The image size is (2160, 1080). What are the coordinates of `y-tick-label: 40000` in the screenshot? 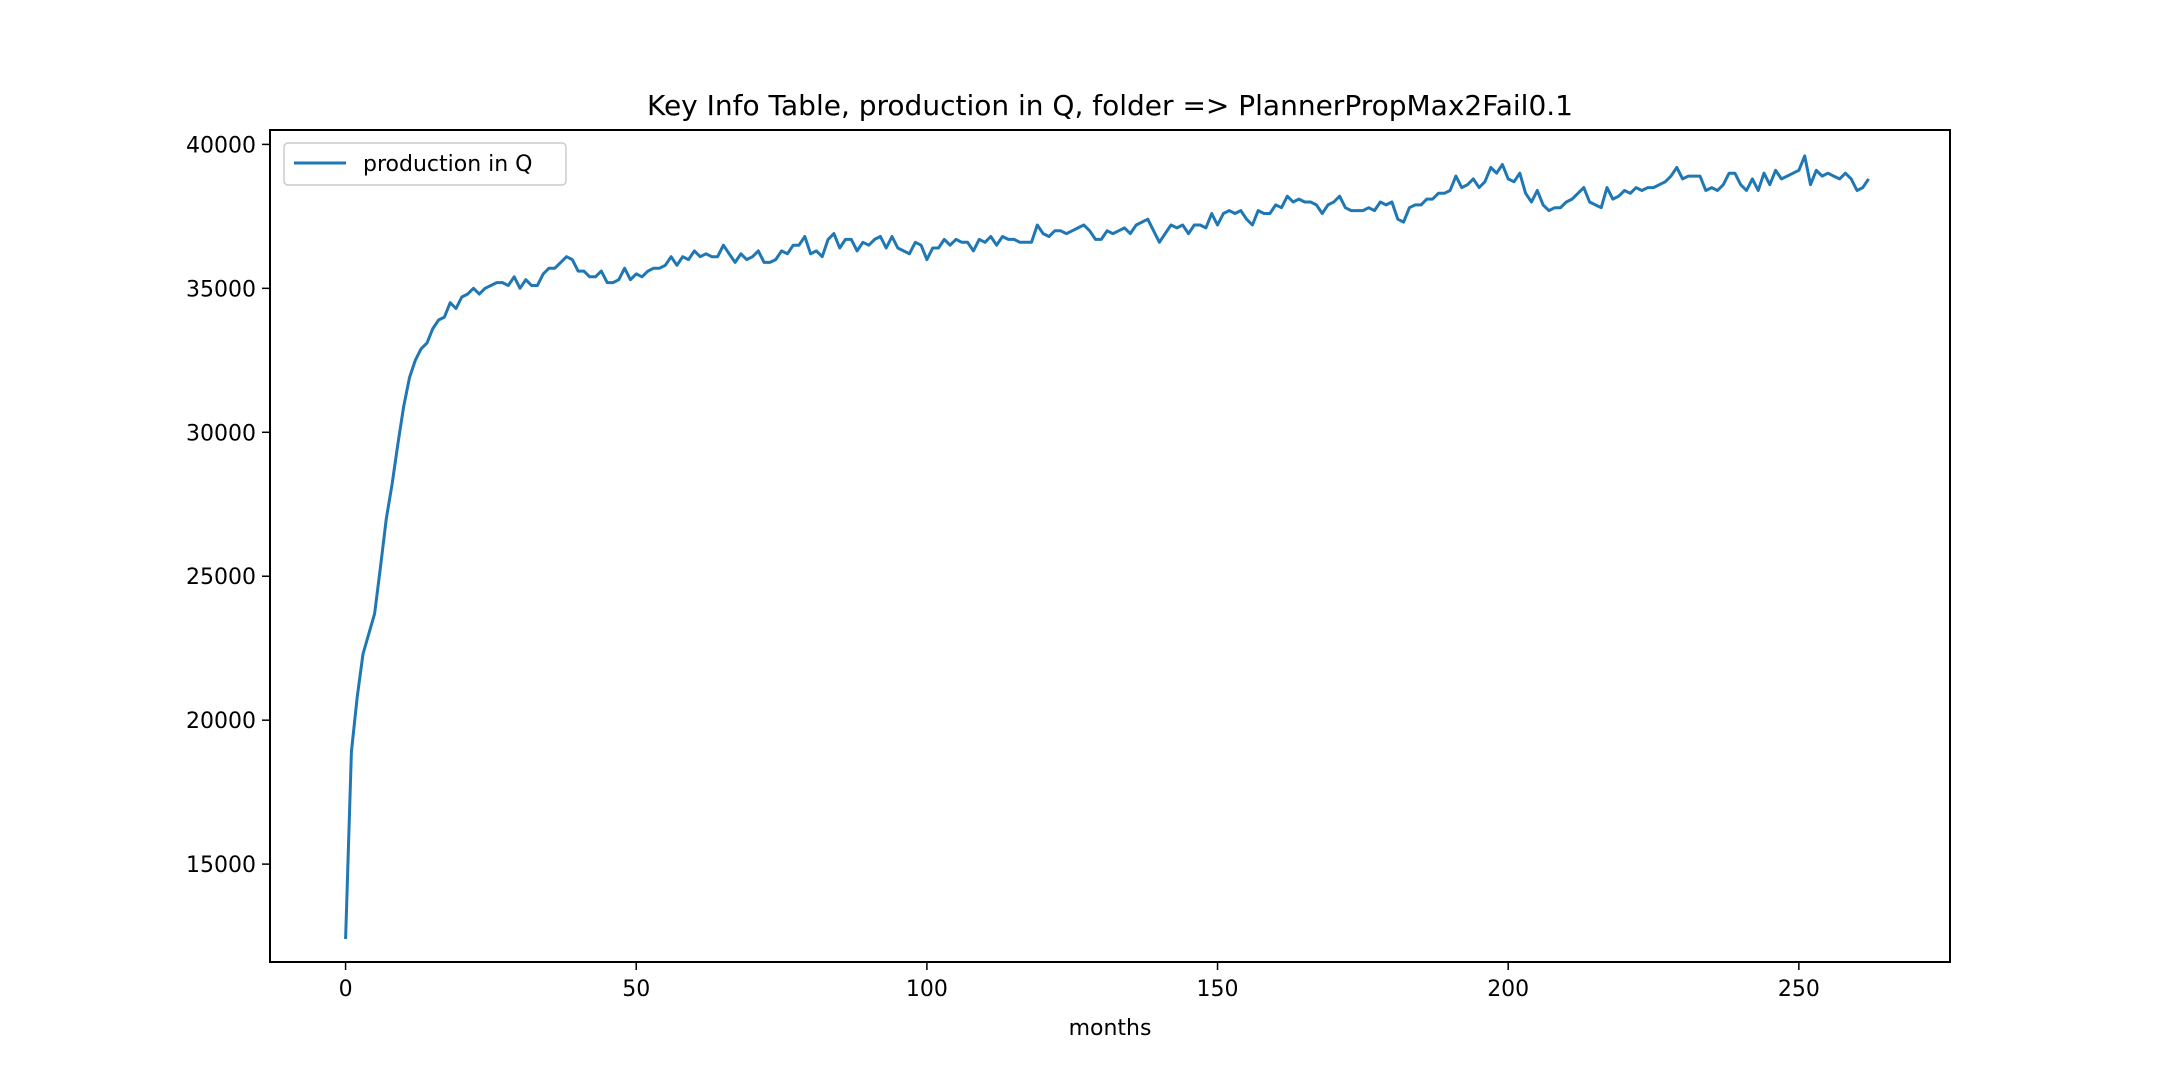 It's located at (221, 145).